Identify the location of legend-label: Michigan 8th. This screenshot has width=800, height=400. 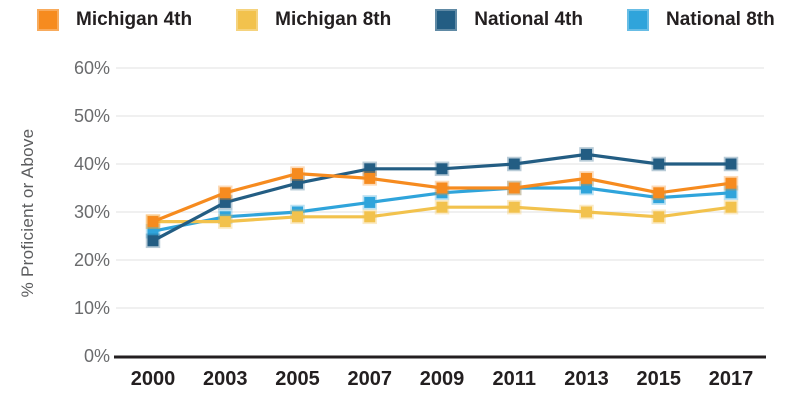
(333, 19).